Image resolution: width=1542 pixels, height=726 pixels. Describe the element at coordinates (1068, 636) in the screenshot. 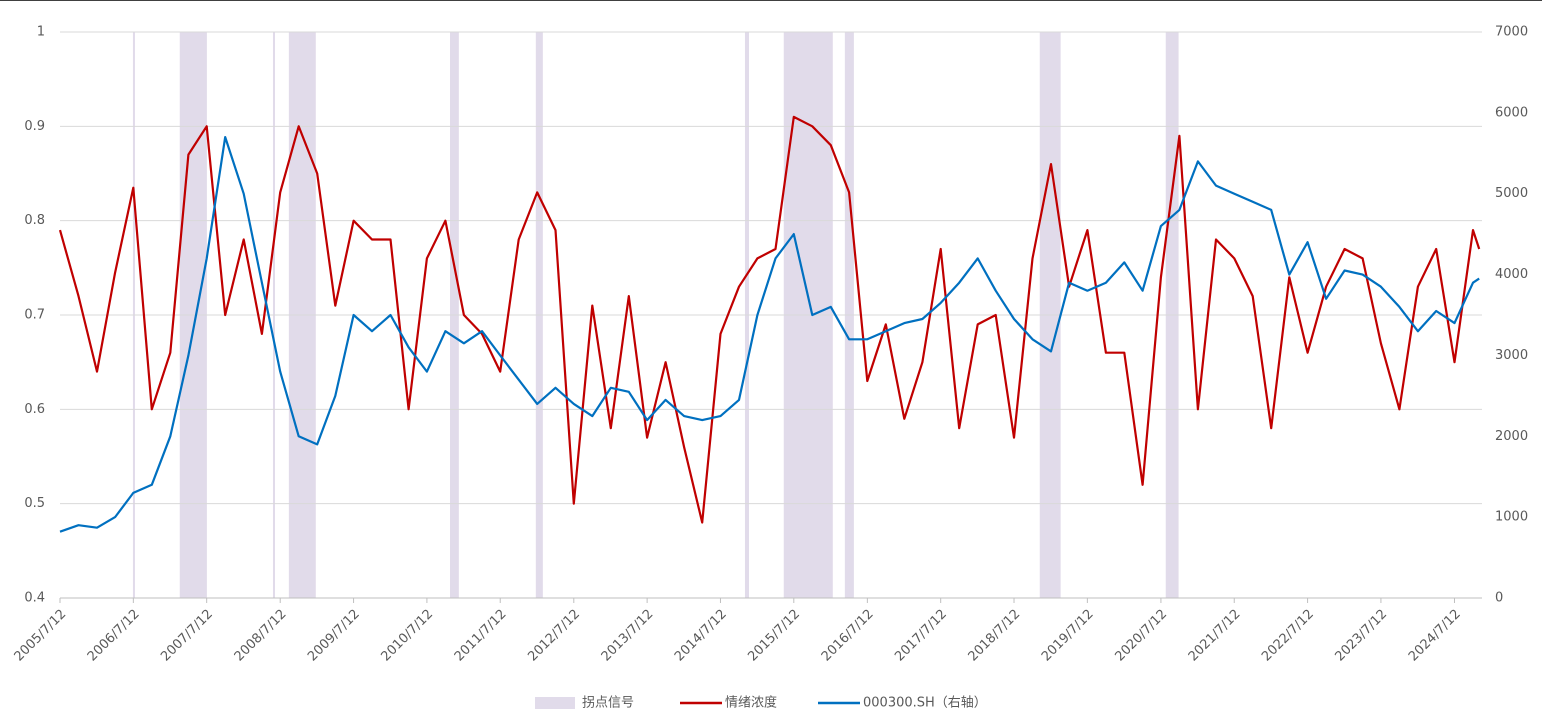

I see `x-tick-label: 2019/7/12` at that location.